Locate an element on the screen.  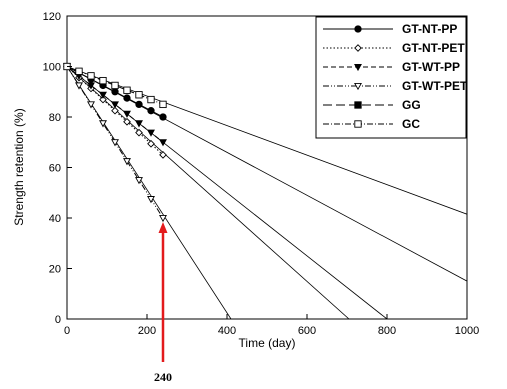
series-line-gt-nt-pet is located at coordinates (115, 111).